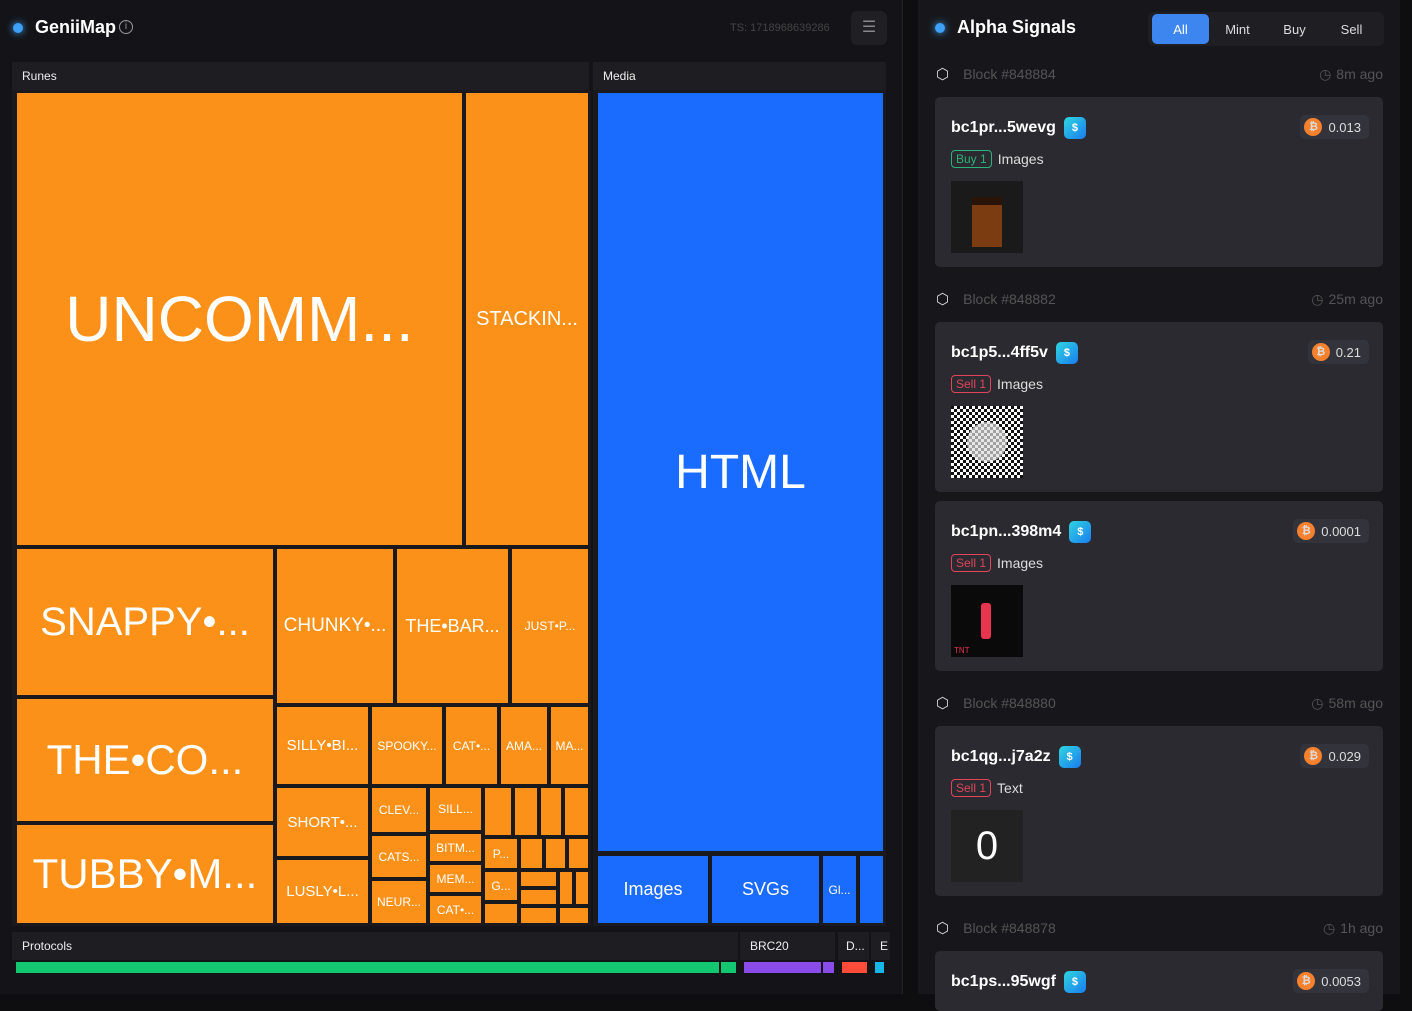 The height and width of the screenshot is (1011, 1412). I want to click on signal-card: bc1pn...398m4 $ ₿ 0.0001 Sell 1 Images TNT, so click(1159, 586).